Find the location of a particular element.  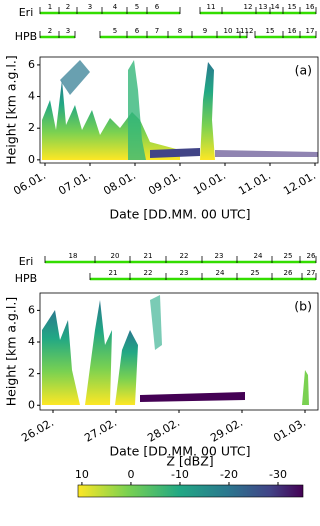

x-tick-label: 27.02. is located at coordinates (100, 430).